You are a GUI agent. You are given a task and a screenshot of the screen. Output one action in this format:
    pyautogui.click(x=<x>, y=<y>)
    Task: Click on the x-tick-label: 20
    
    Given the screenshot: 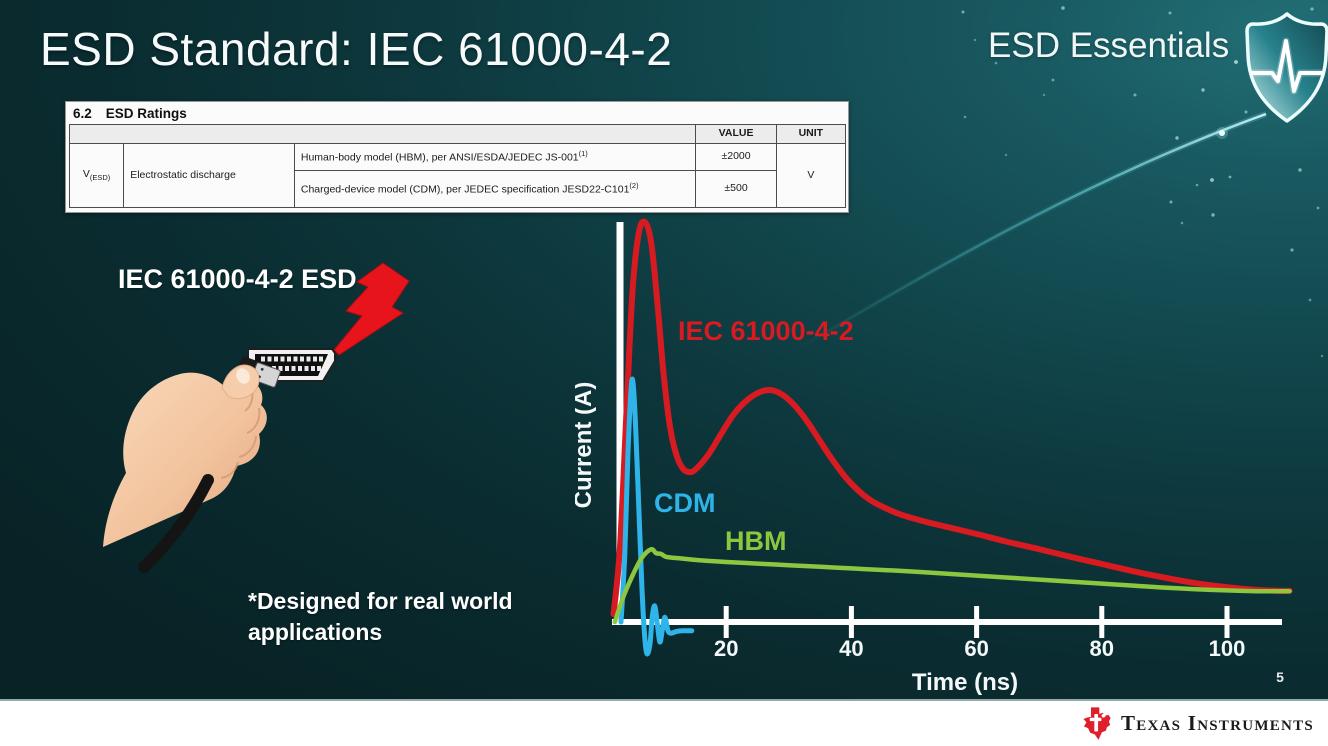 What is the action you would take?
    pyautogui.click(x=726, y=648)
    